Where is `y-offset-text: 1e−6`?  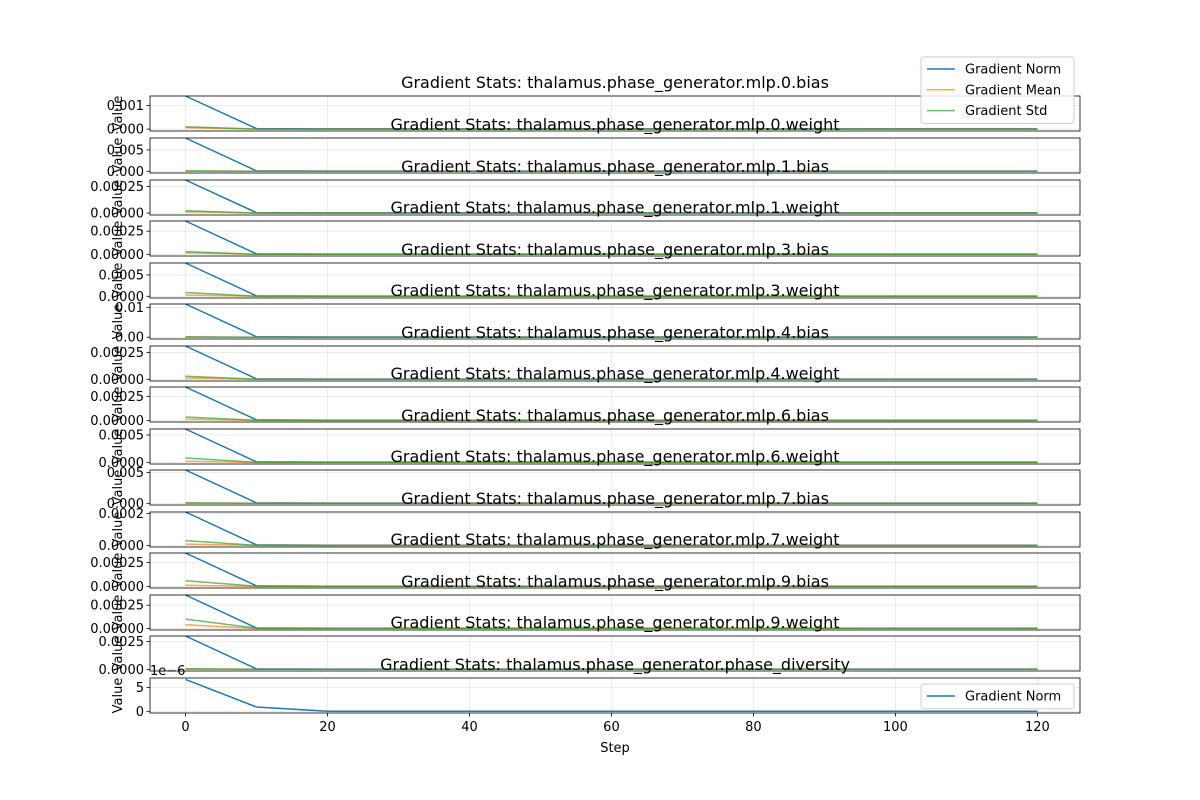
y-offset-text: 1e−6 is located at coordinates (167, 671).